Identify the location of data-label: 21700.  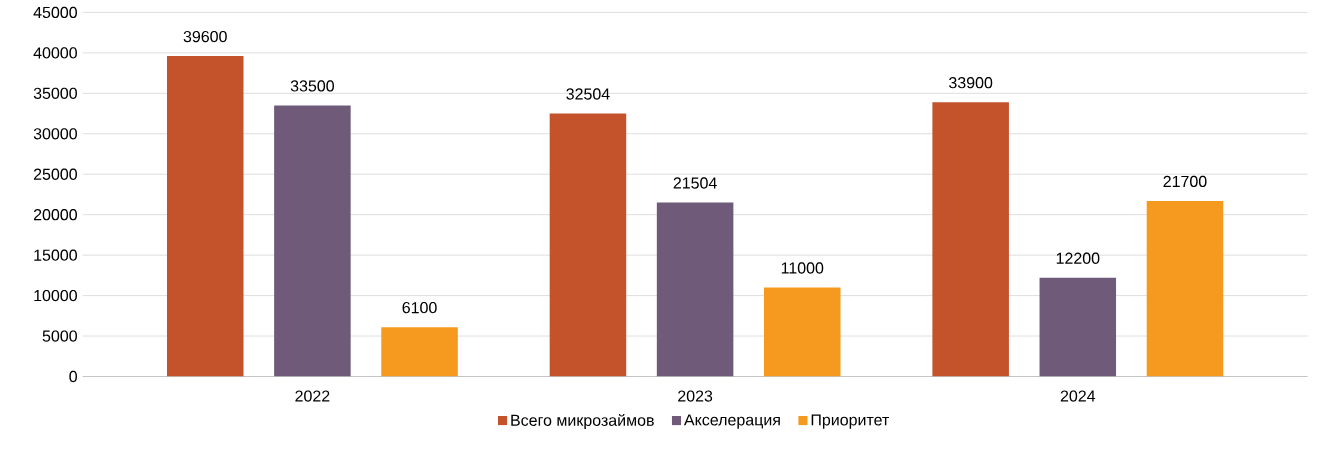
(1185, 181).